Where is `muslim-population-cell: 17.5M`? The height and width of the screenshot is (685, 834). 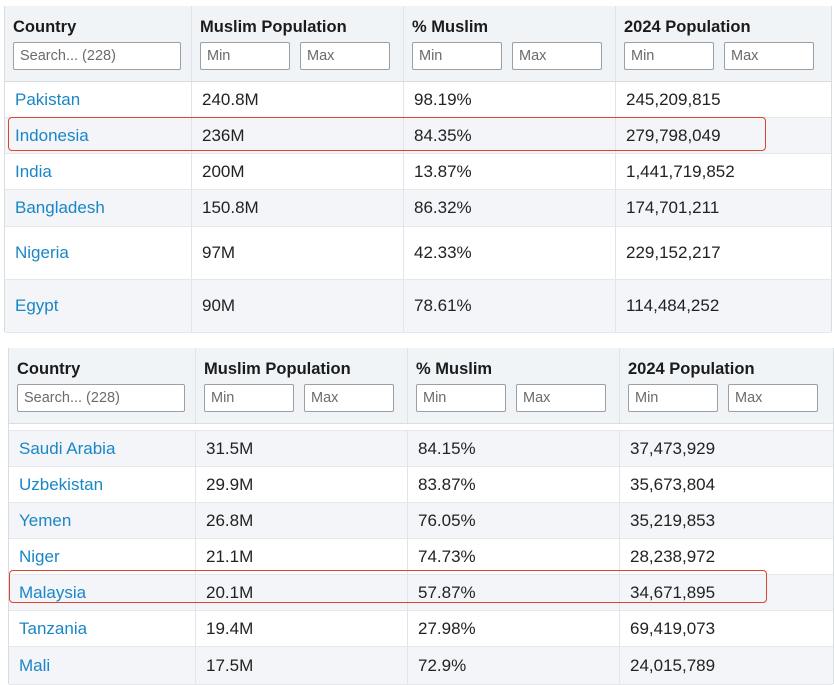
muslim-population-cell: 17.5M is located at coordinates (302, 665).